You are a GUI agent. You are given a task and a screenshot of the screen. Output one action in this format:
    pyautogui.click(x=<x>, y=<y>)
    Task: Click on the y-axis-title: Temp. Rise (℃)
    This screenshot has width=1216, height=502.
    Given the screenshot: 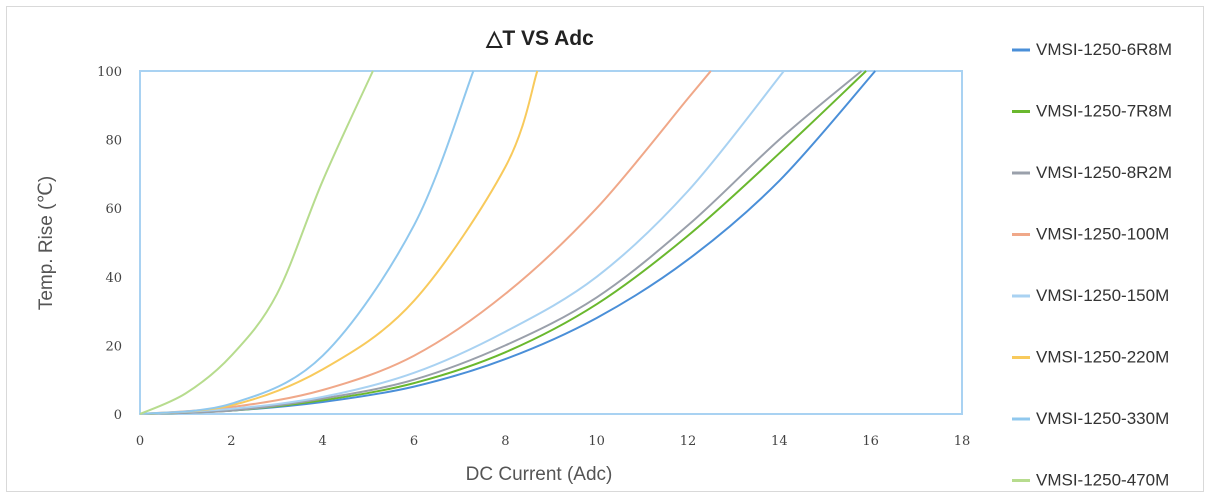 What is the action you would take?
    pyautogui.click(x=46, y=243)
    